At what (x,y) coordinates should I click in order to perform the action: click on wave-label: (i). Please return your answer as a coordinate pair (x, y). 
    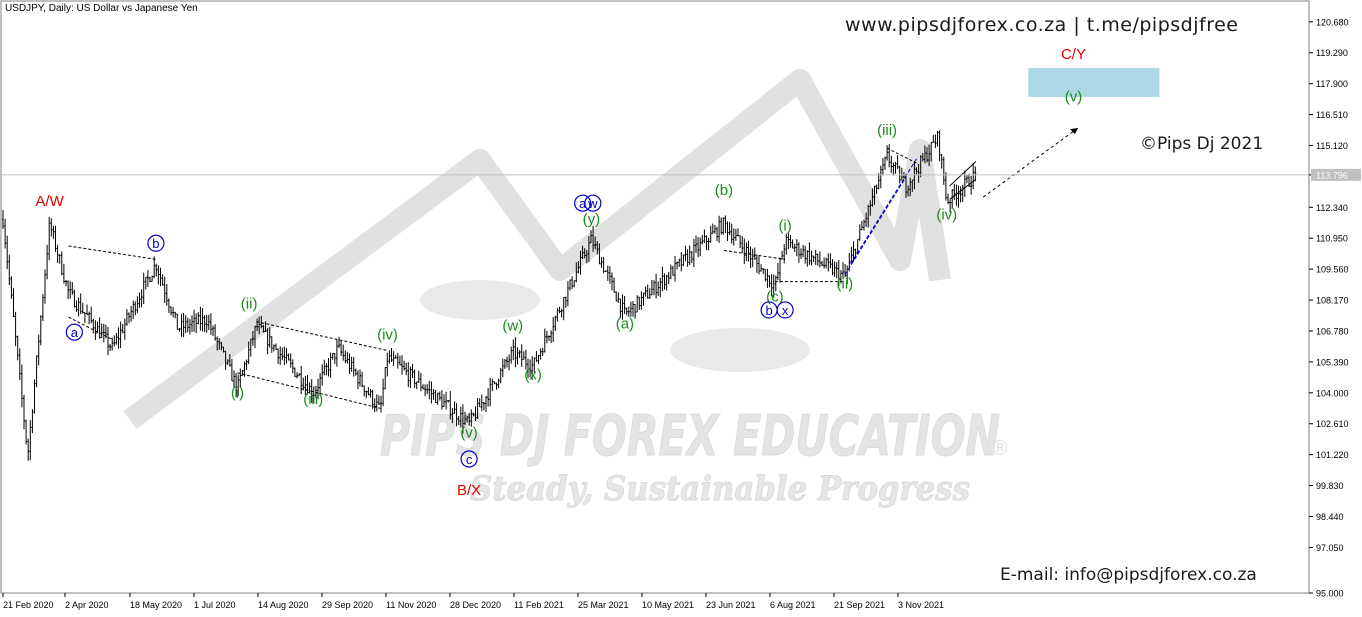
    Looking at the image, I should click on (784, 225).